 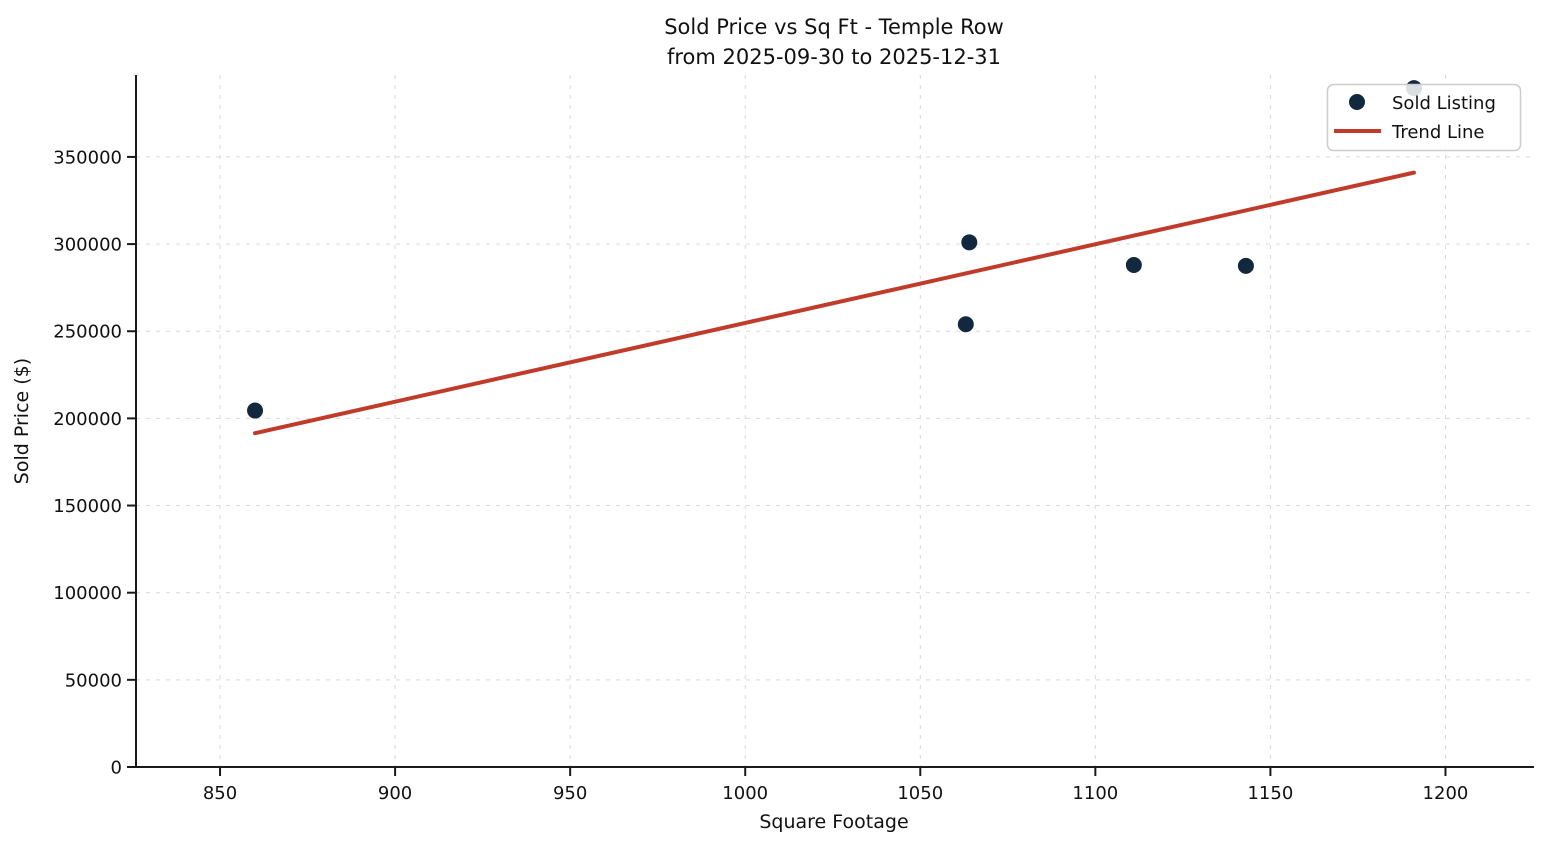 What do you see at coordinates (87, 332) in the screenshot?
I see `y-tick-label: 250000` at bounding box center [87, 332].